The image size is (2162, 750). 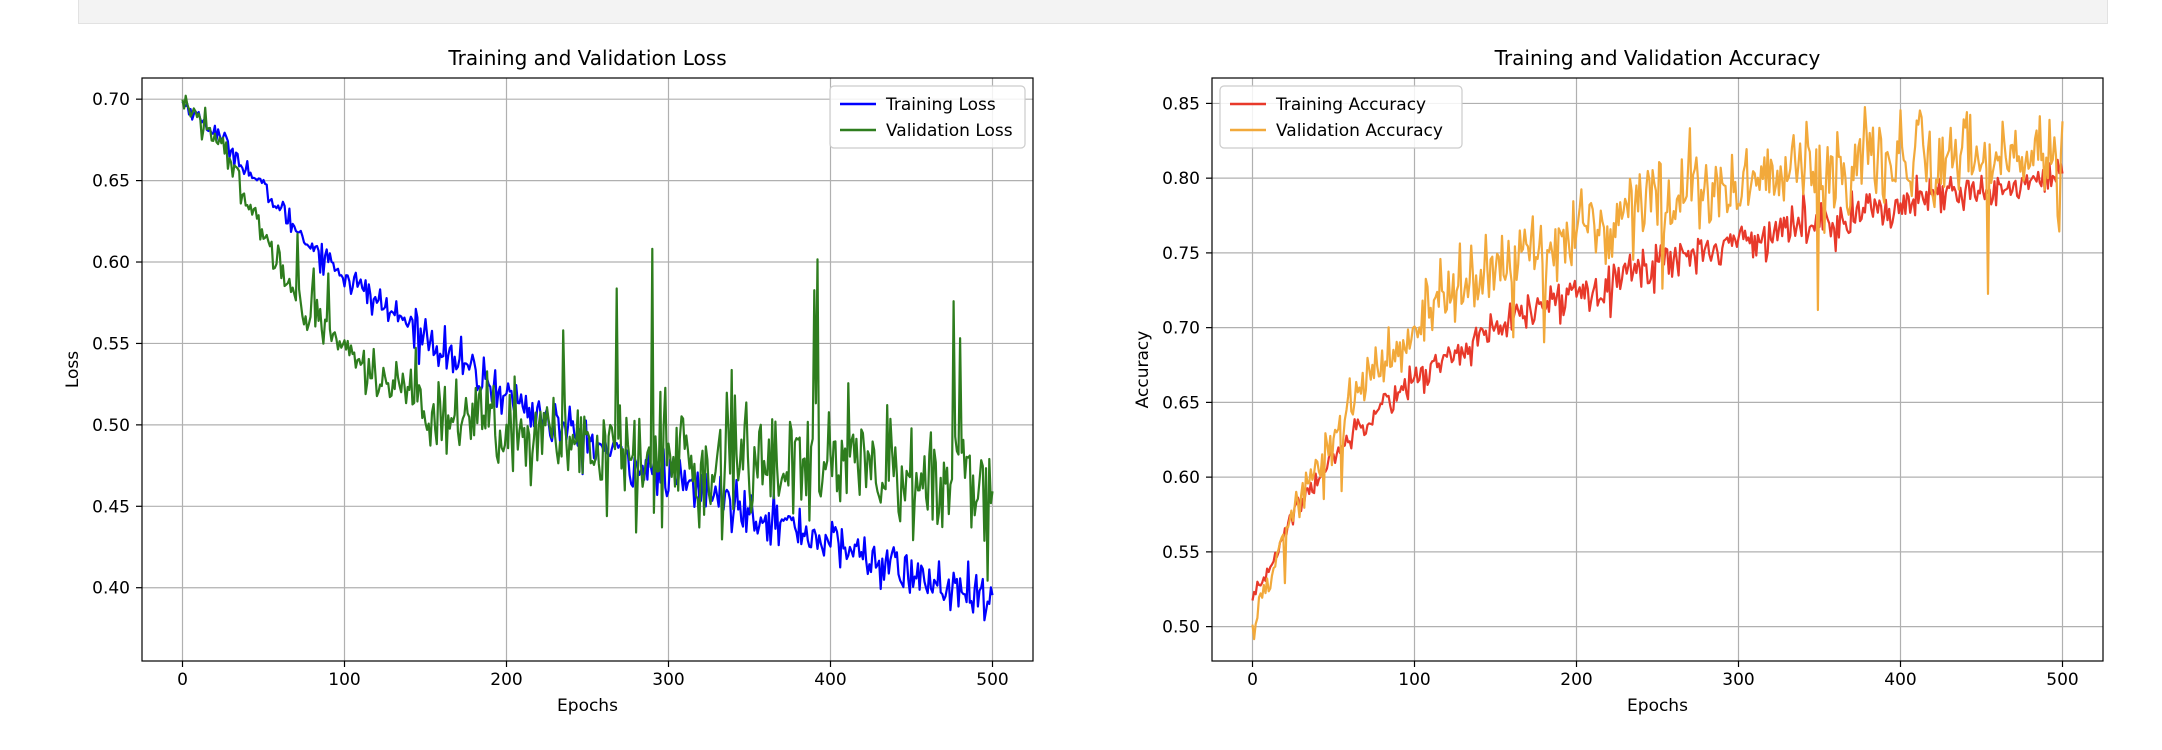 I want to click on legend: Training Loss Validation Loss, so click(x=927, y=117).